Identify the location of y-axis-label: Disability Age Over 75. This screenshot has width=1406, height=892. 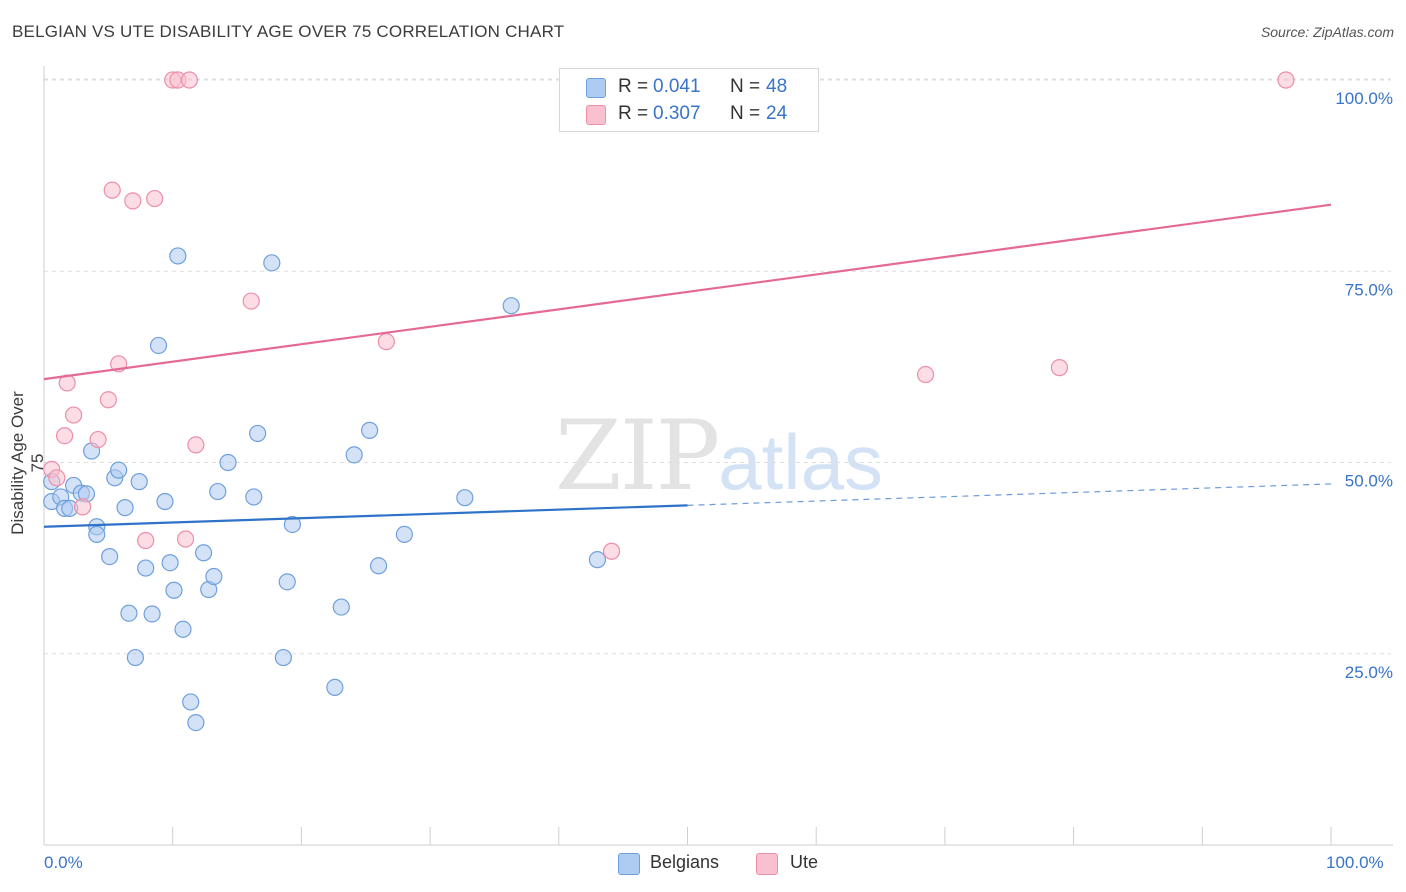
(27, 463).